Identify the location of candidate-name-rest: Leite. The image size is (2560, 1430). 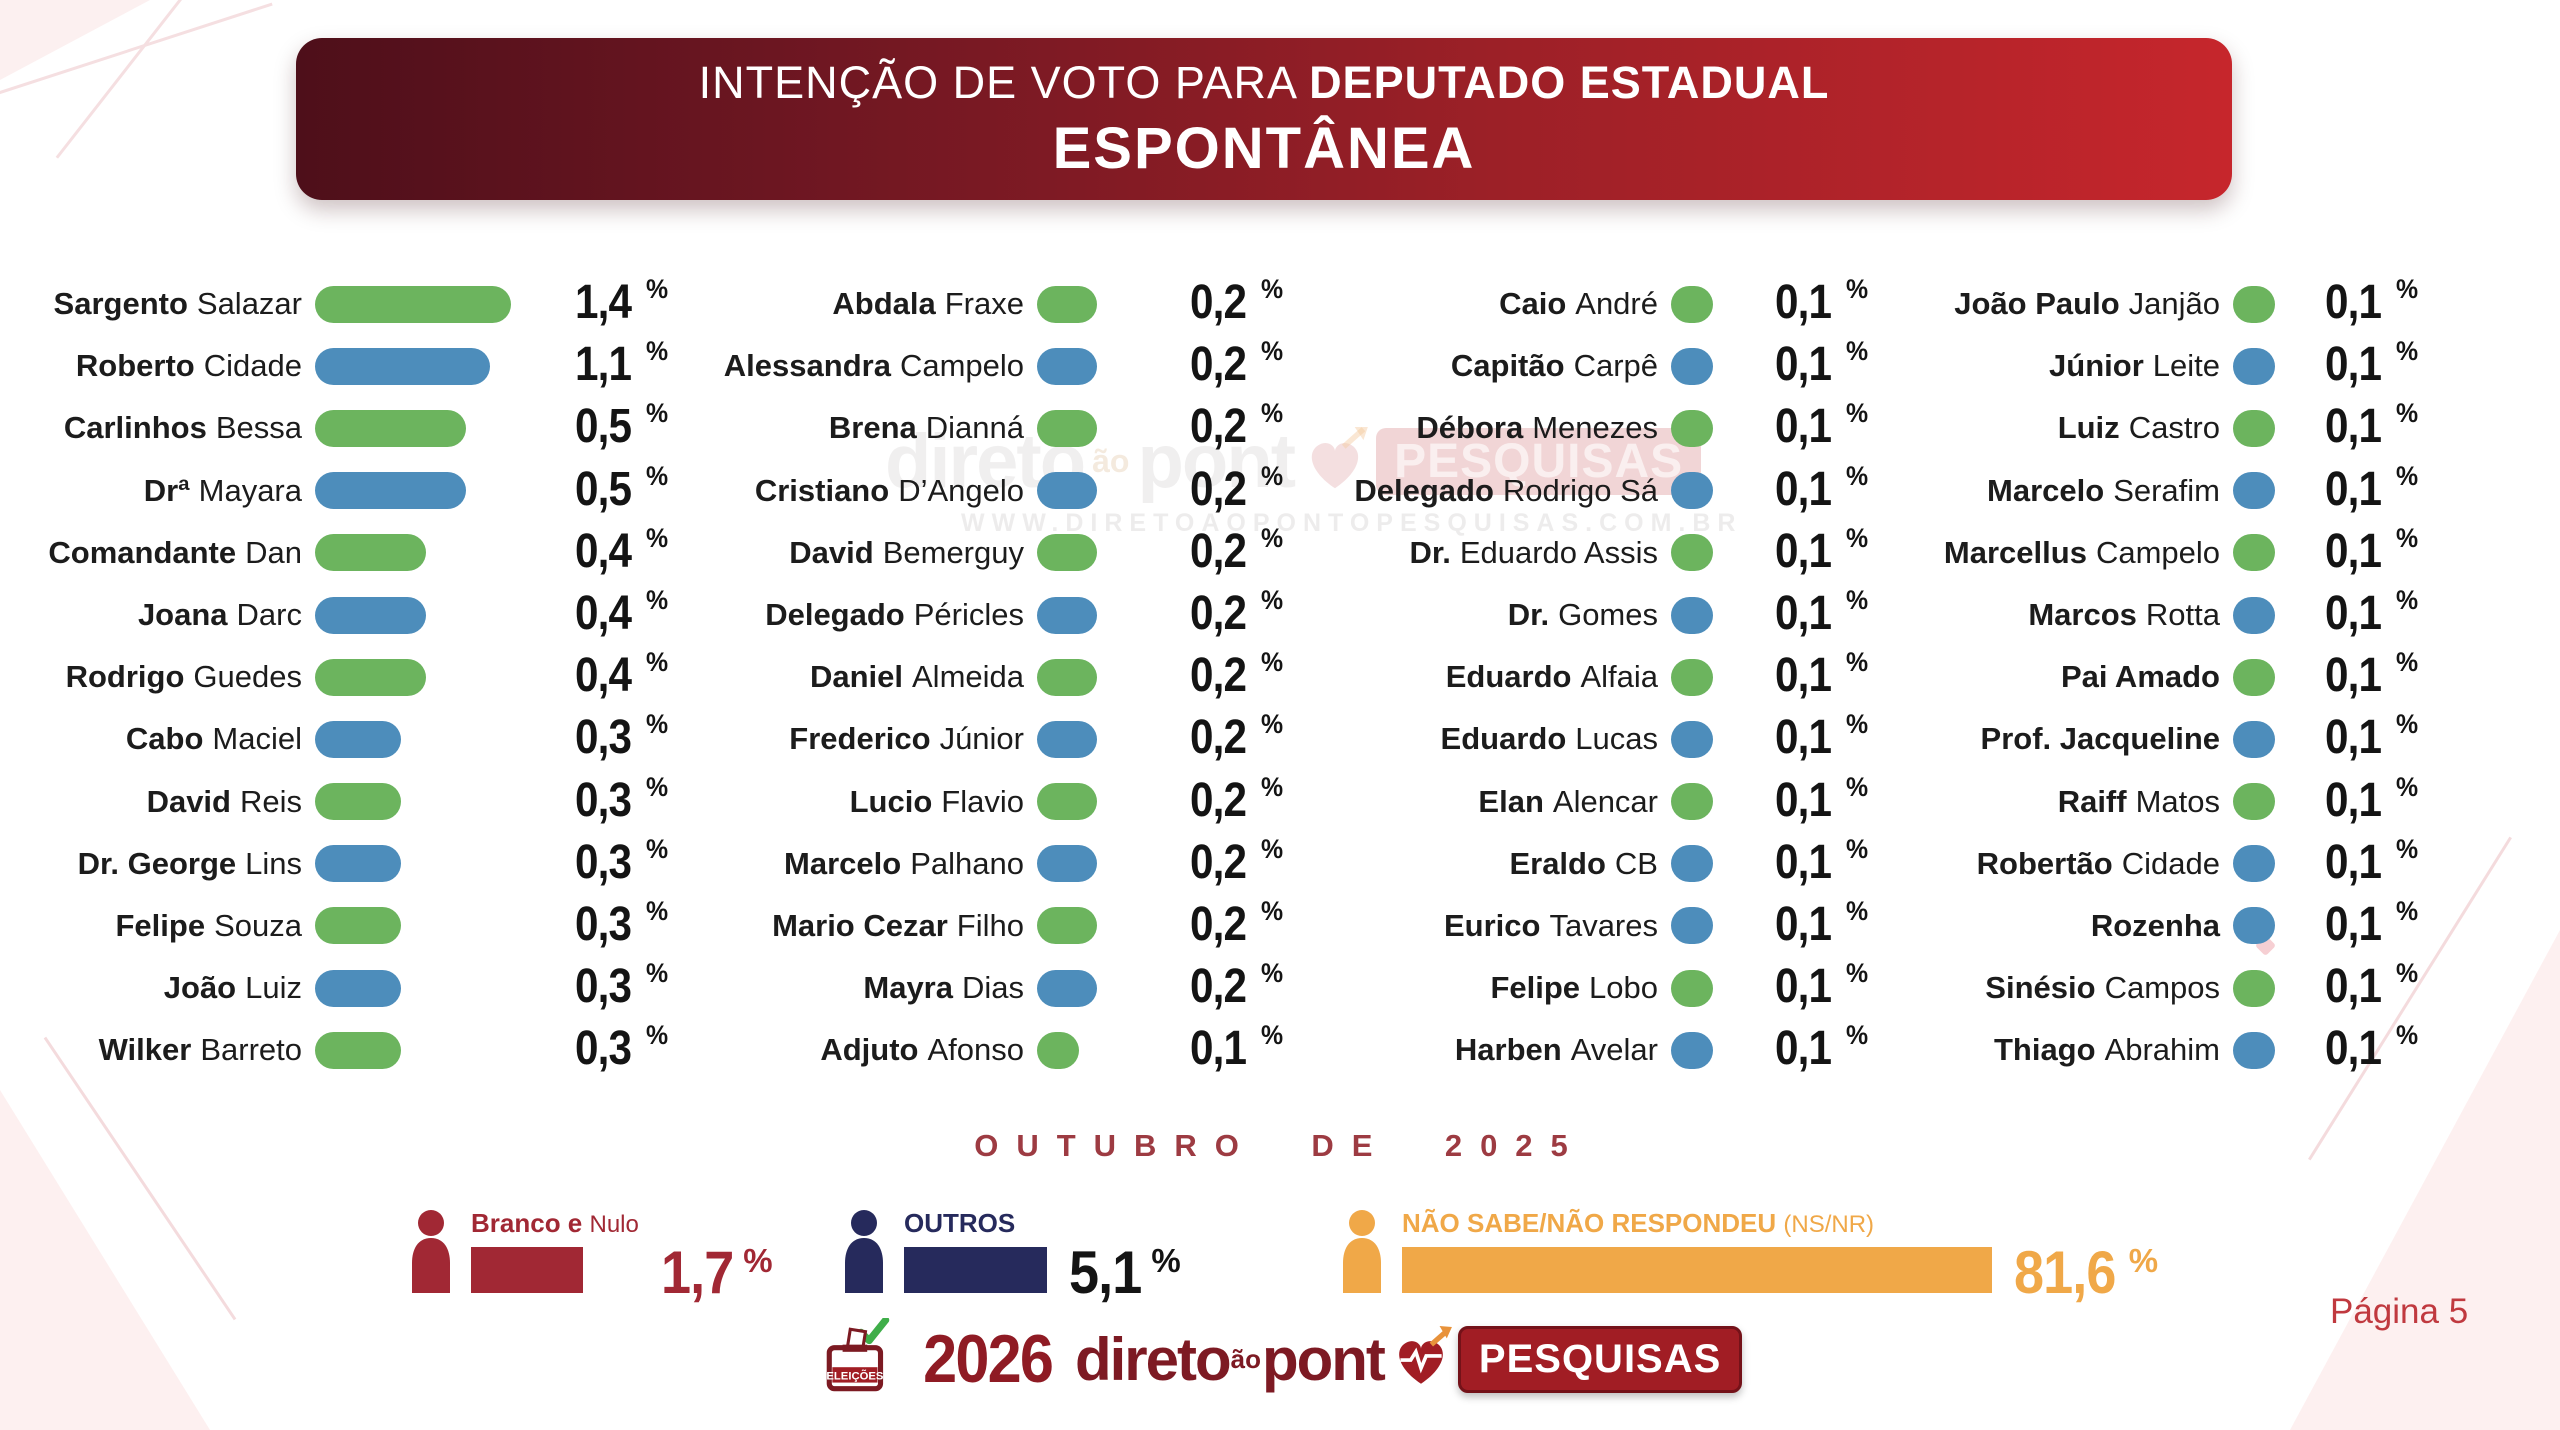
(2186, 366).